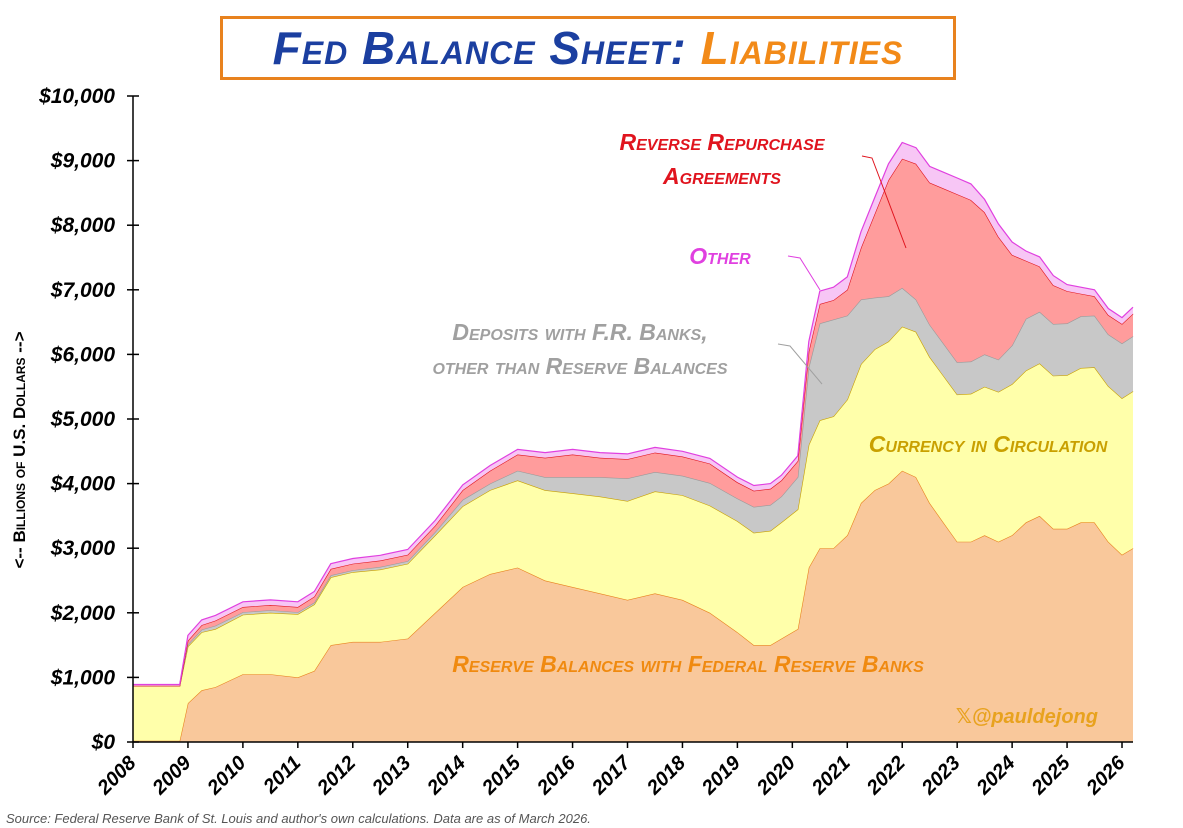 The height and width of the screenshot is (828, 1183). I want to click on y-tick-label: $3,000, so click(83, 548).